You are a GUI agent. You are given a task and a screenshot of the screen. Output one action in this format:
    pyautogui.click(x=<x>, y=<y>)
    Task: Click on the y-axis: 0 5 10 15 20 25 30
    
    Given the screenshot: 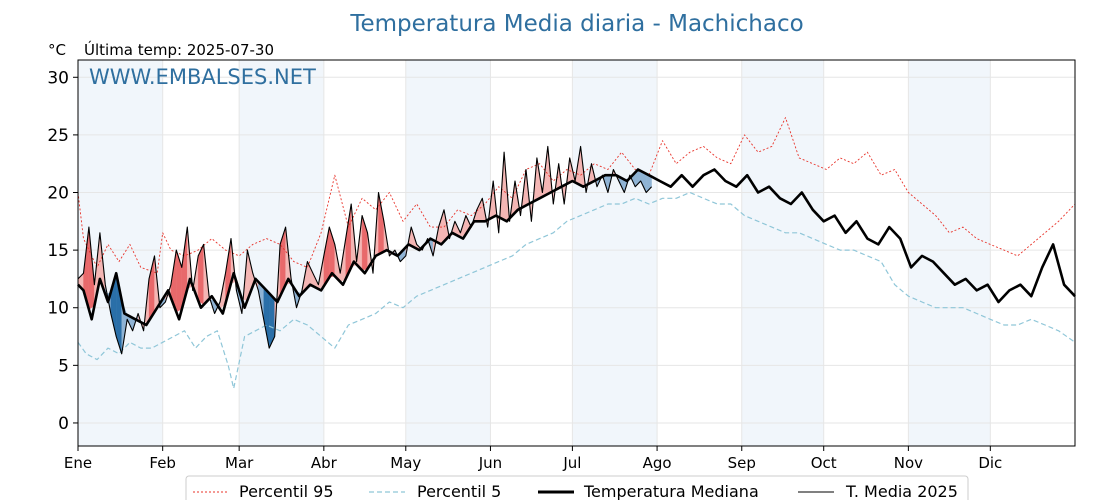 What is the action you would take?
    pyautogui.click(x=62, y=251)
    